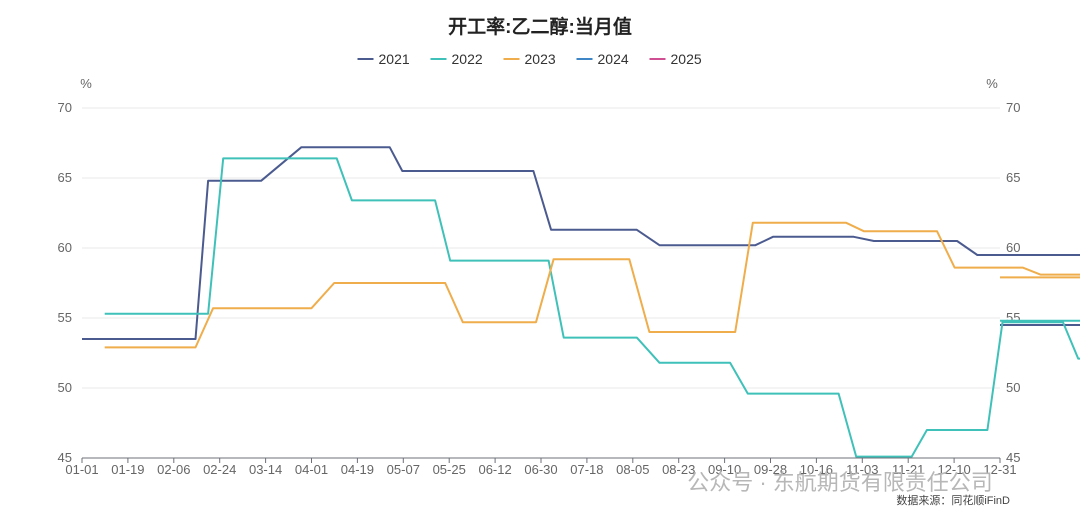 The image size is (1080, 523). What do you see at coordinates (586, 469) in the screenshot?
I see `x-tick-label-07-18: 07-18` at bounding box center [586, 469].